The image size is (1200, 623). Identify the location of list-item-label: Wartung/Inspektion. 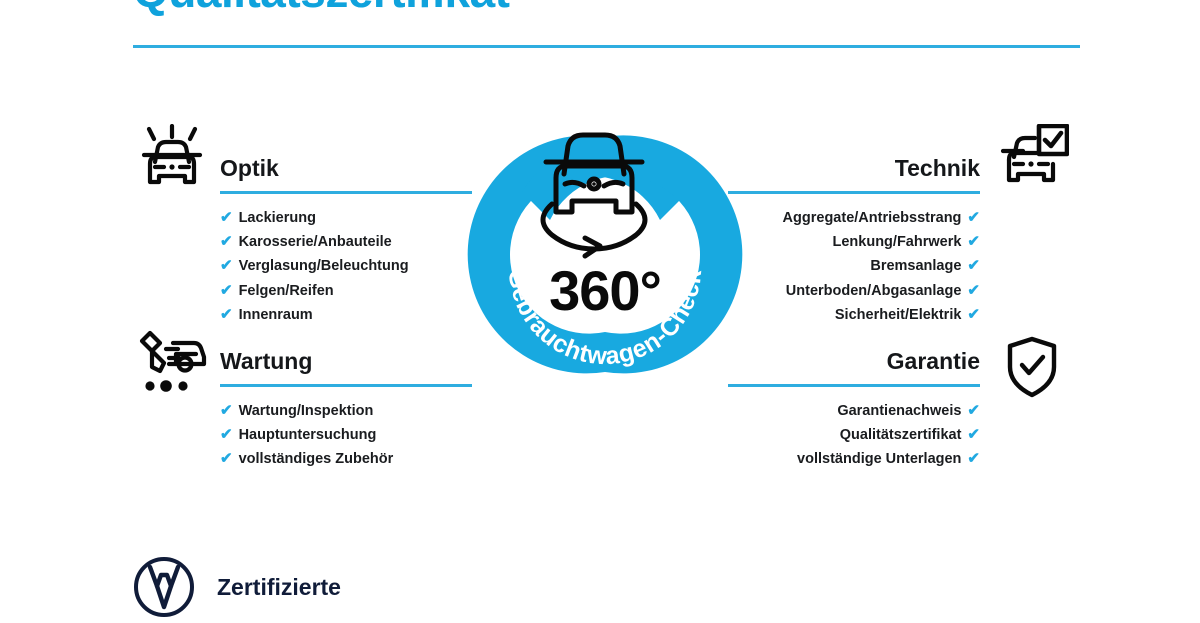
(306, 411).